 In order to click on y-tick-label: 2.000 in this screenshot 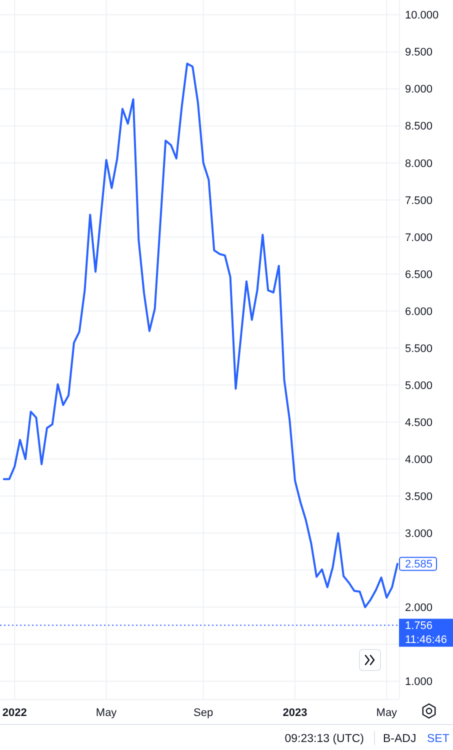, I will do `click(419, 608)`.